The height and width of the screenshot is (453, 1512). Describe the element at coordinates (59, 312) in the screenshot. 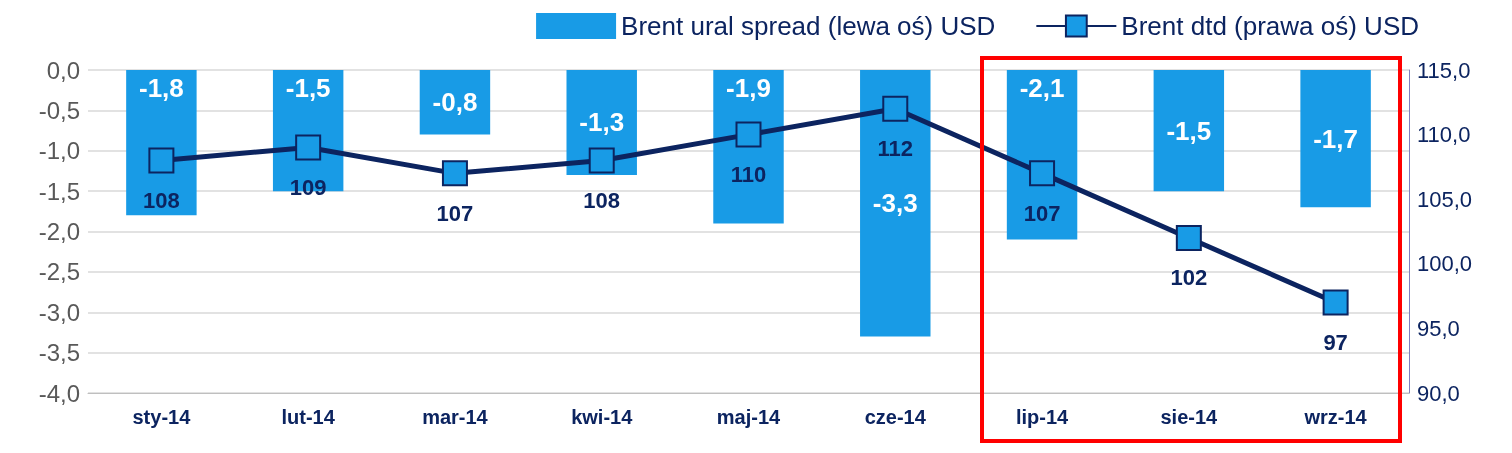

I see `y-tick-label: -3,0` at that location.